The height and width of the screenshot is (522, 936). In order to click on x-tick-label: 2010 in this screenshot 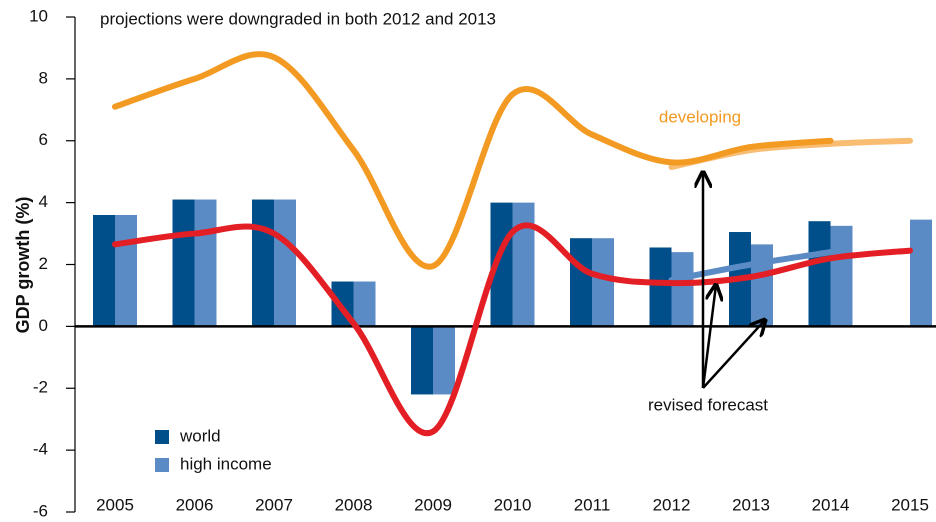, I will do `click(513, 504)`.